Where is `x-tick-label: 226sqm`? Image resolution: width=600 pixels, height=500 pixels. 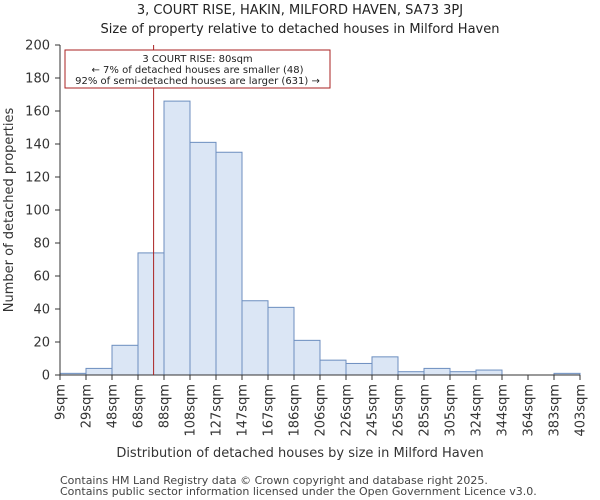 x-tick-label: 226sqm is located at coordinates (347, 410).